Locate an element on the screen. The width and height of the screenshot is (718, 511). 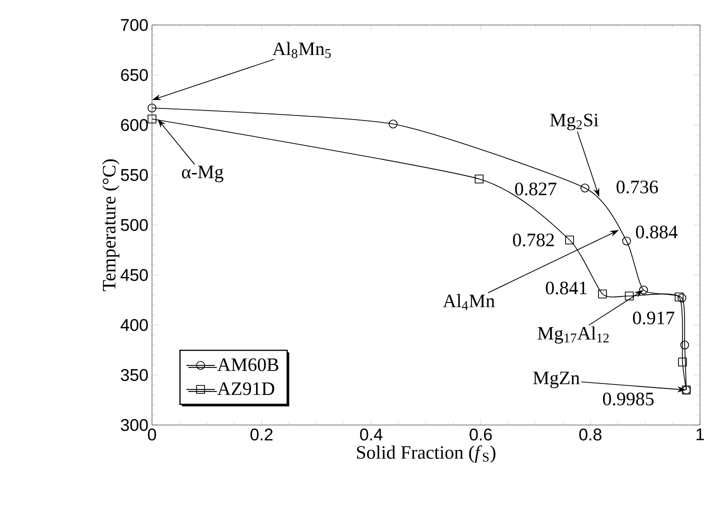
y-tick-label: 550 is located at coordinates (134, 175).